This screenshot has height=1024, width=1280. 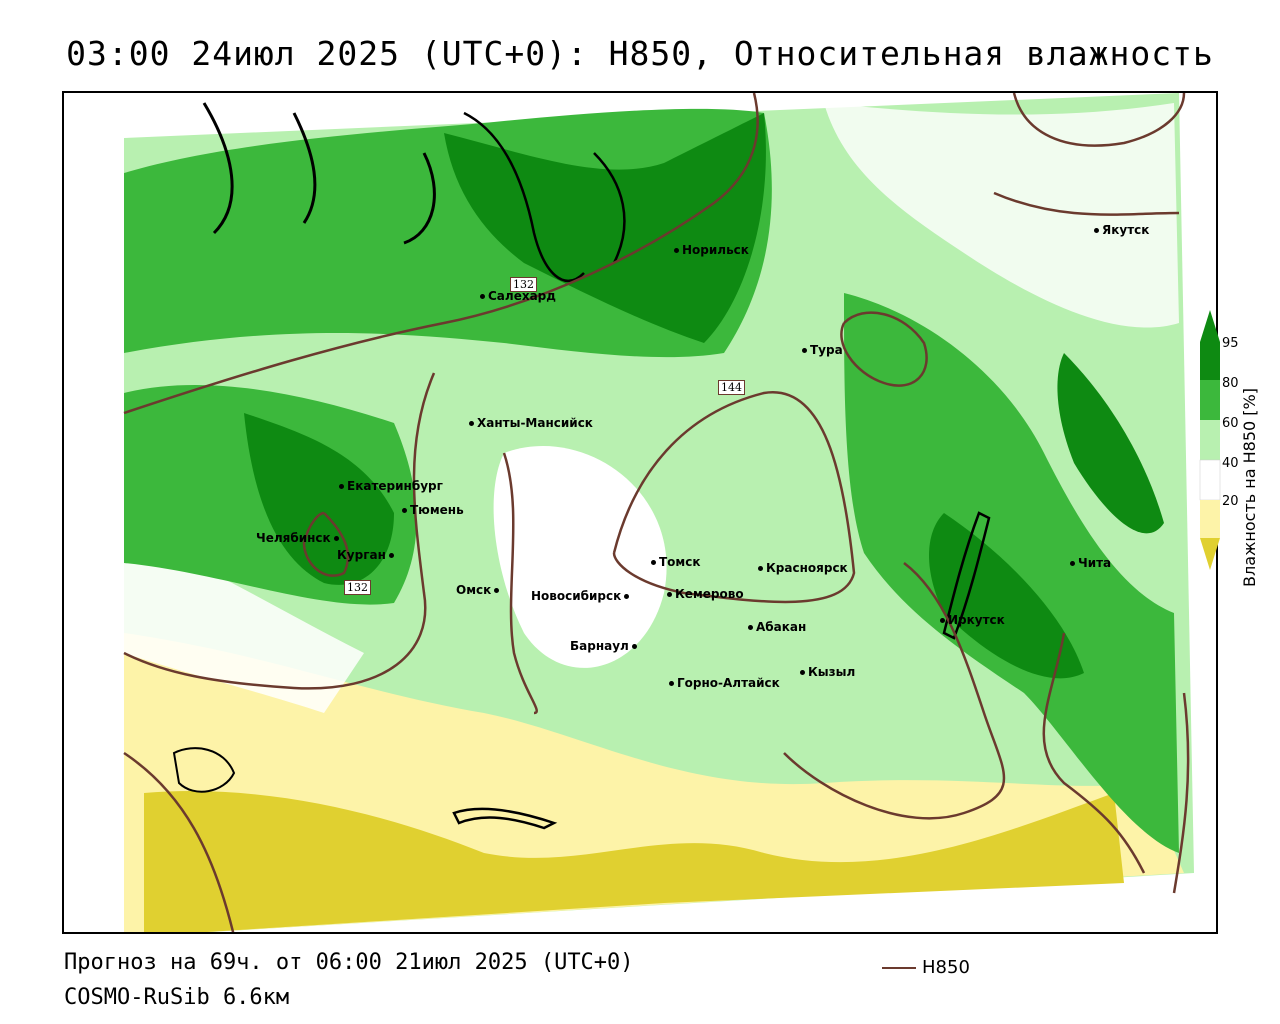 I want to click on model-name: COSMO-RuSib 6.6км, so click(x=177, y=997).